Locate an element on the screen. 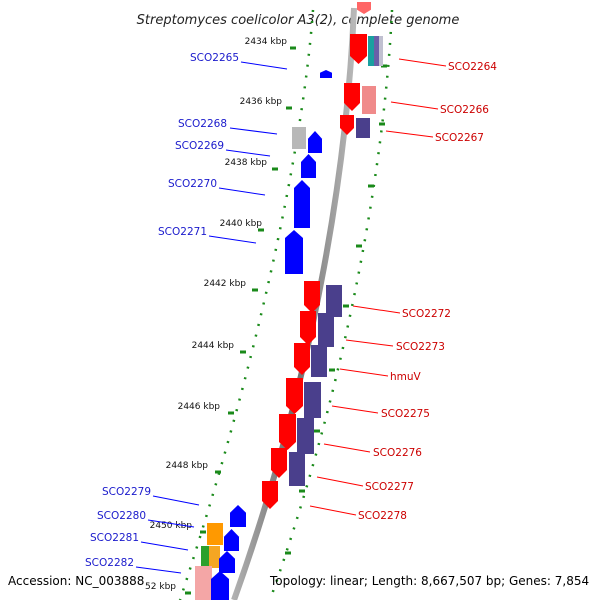  gene-label-sco2273: SCO2273 is located at coordinates (420, 347).